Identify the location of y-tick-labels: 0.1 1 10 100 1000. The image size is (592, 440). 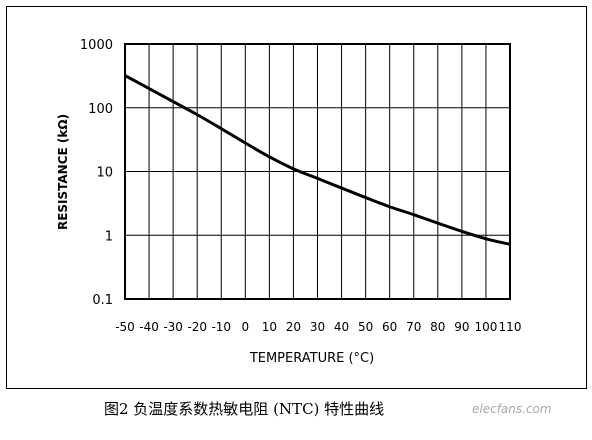
(96, 173).